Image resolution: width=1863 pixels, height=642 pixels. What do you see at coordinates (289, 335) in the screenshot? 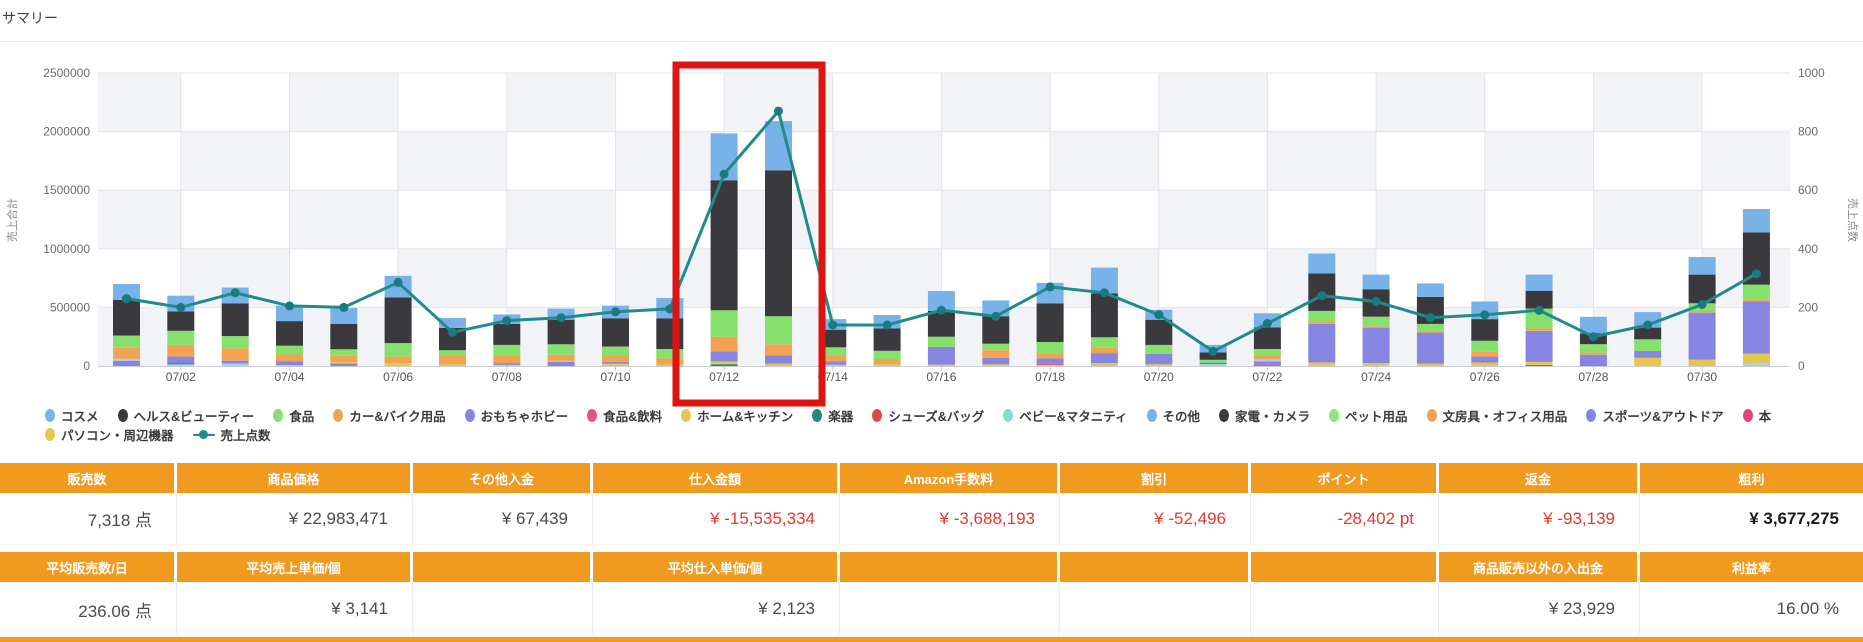
I see `bar-07/04` at bounding box center [289, 335].